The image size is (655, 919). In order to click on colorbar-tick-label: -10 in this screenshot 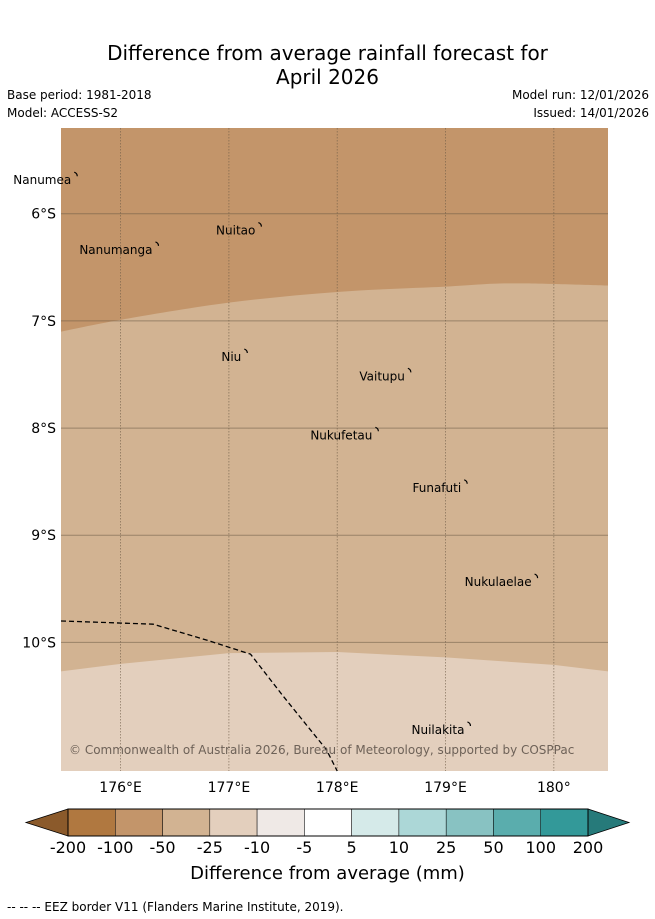, I will do `click(257, 847)`.